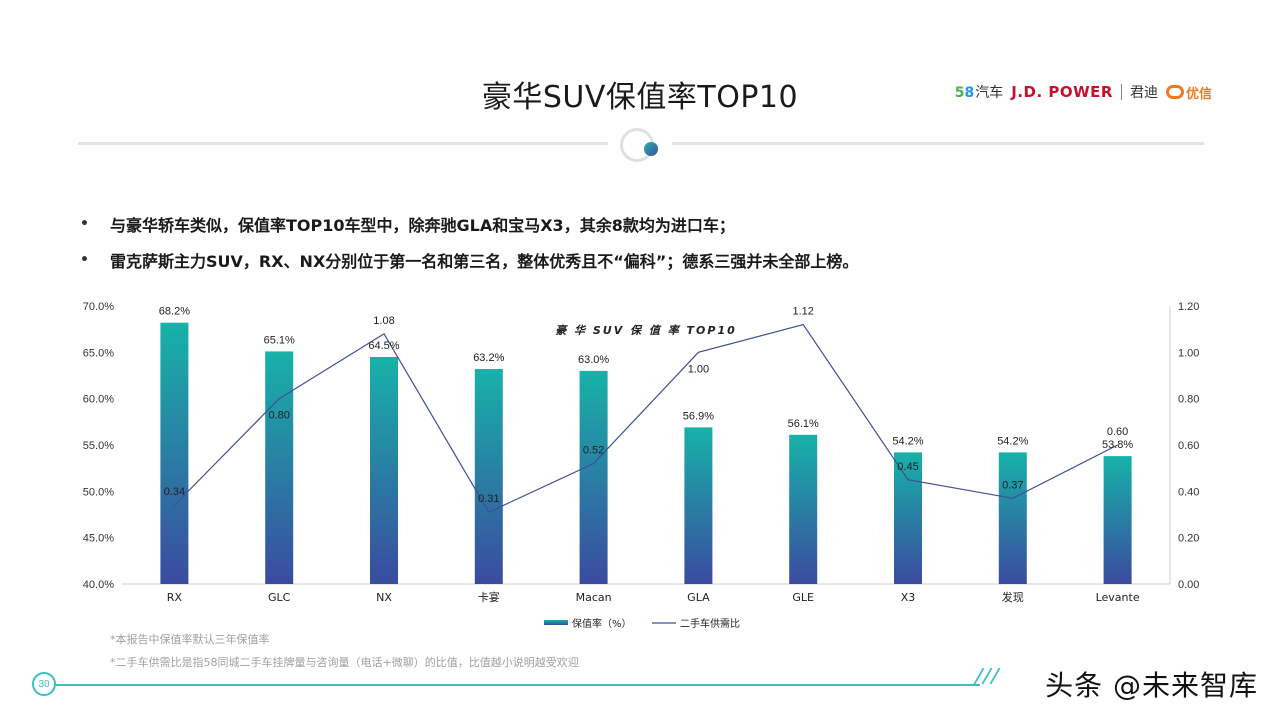 This screenshot has width=1280, height=720. I want to click on footer-line, so click(514, 685).